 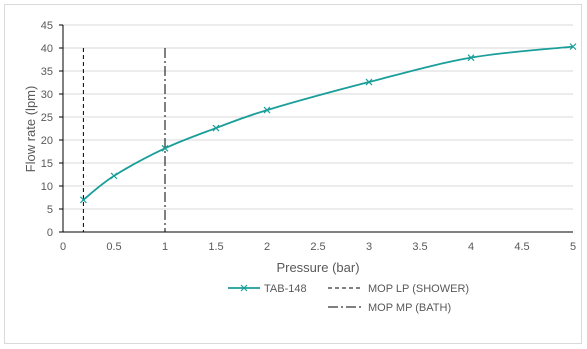 I want to click on y-tick-label: 15, so click(x=47, y=164).